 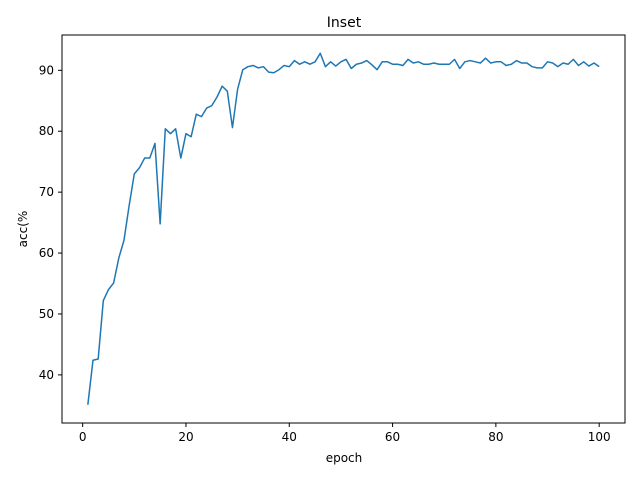 I want to click on x-tick-label: 100, so click(x=599, y=437).